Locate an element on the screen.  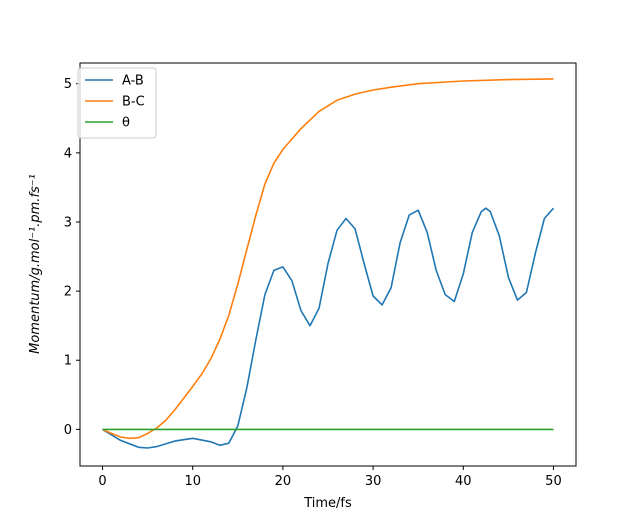
x-tick-label: 10 is located at coordinates (192, 481).